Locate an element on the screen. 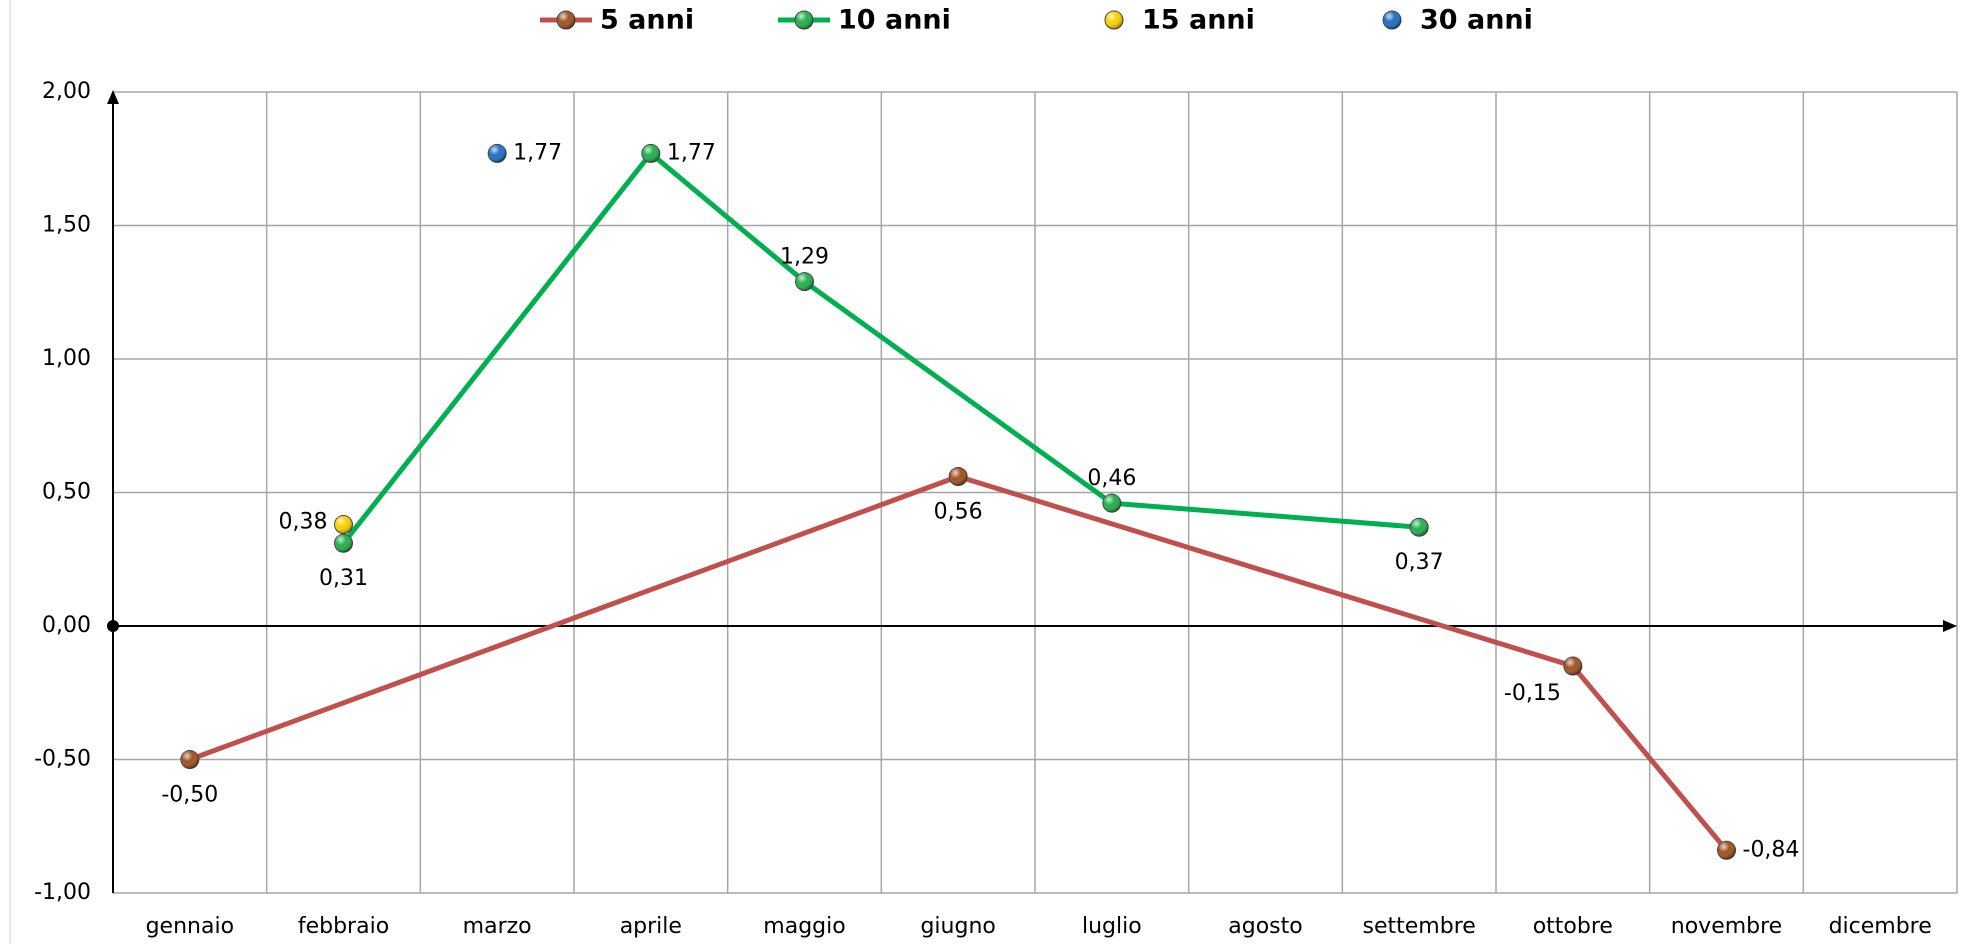 Image resolution: width=1967 pixels, height=944 pixels. y-tick-label: 1,50 is located at coordinates (66, 225).